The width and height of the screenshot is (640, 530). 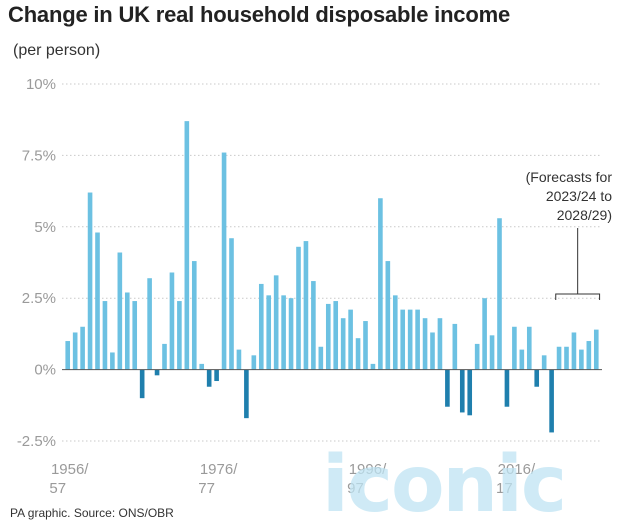 What do you see at coordinates (45, 227) in the screenshot?
I see `y-tick-label: 5%` at bounding box center [45, 227].